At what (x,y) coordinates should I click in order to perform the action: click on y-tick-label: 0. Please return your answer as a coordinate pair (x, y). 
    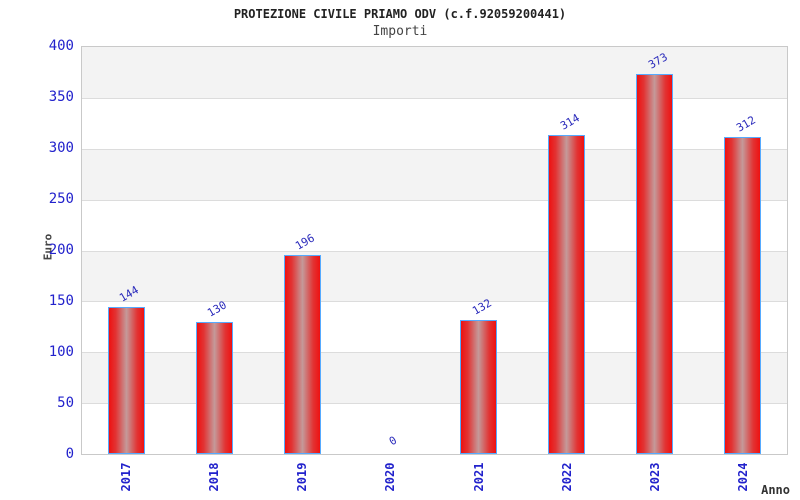
    Looking at the image, I should click on (69, 454).